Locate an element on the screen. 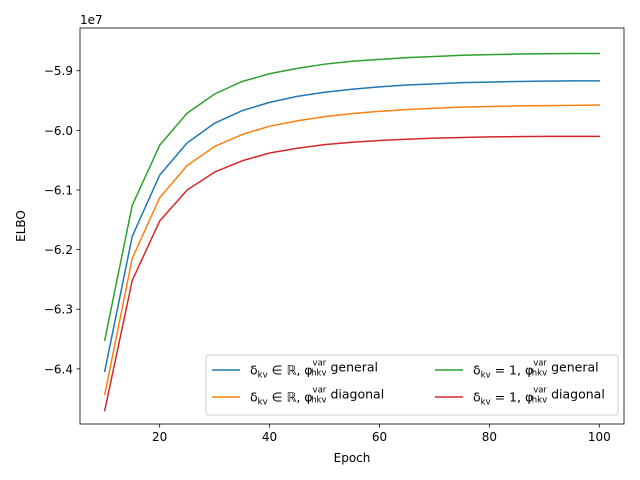 The height and width of the screenshot is (480, 640). legend-label-3: δkv = 1, φvar hkv general is located at coordinates (536, 370).